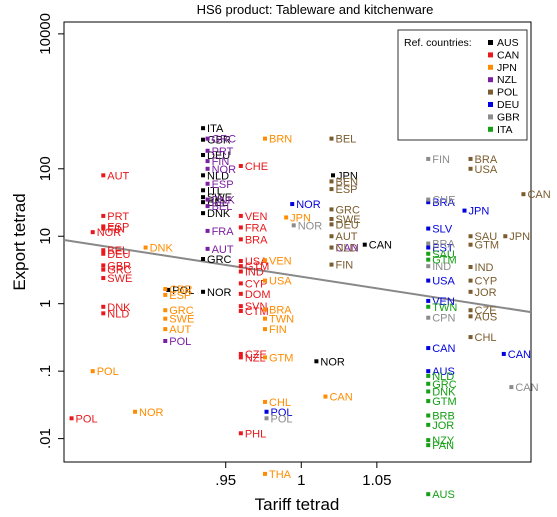 The image size is (557, 517). Describe the element at coordinates (508, 55) in the screenshot. I see `legend-entry-can: CAN` at that location.